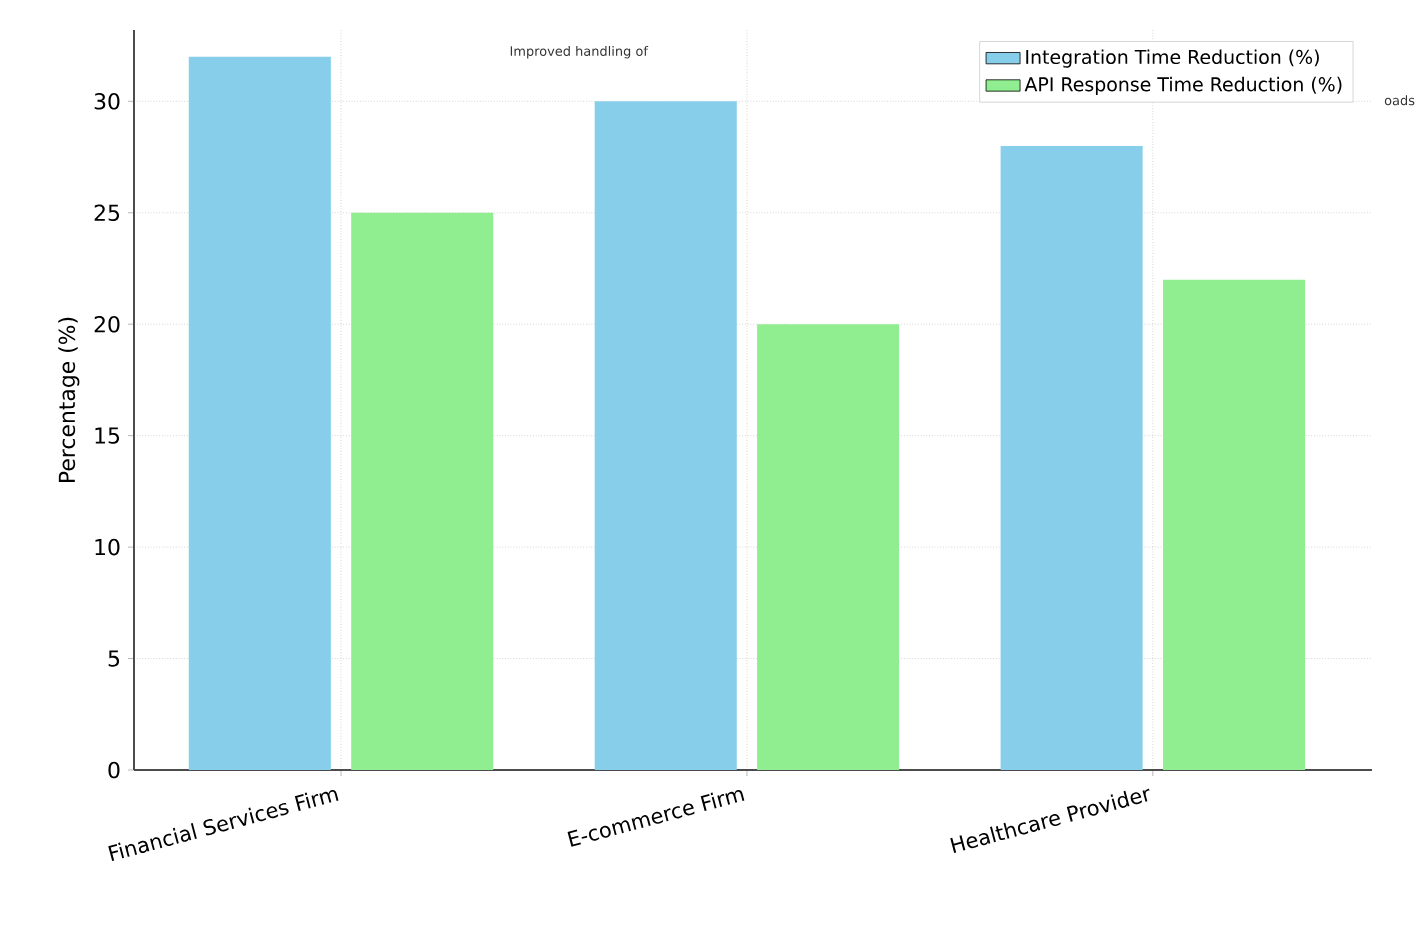 This screenshot has height=936, width=1416. What do you see at coordinates (1183, 86) in the screenshot?
I see `legend-label: API Response Time Reduction (%)` at bounding box center [1183, 86].